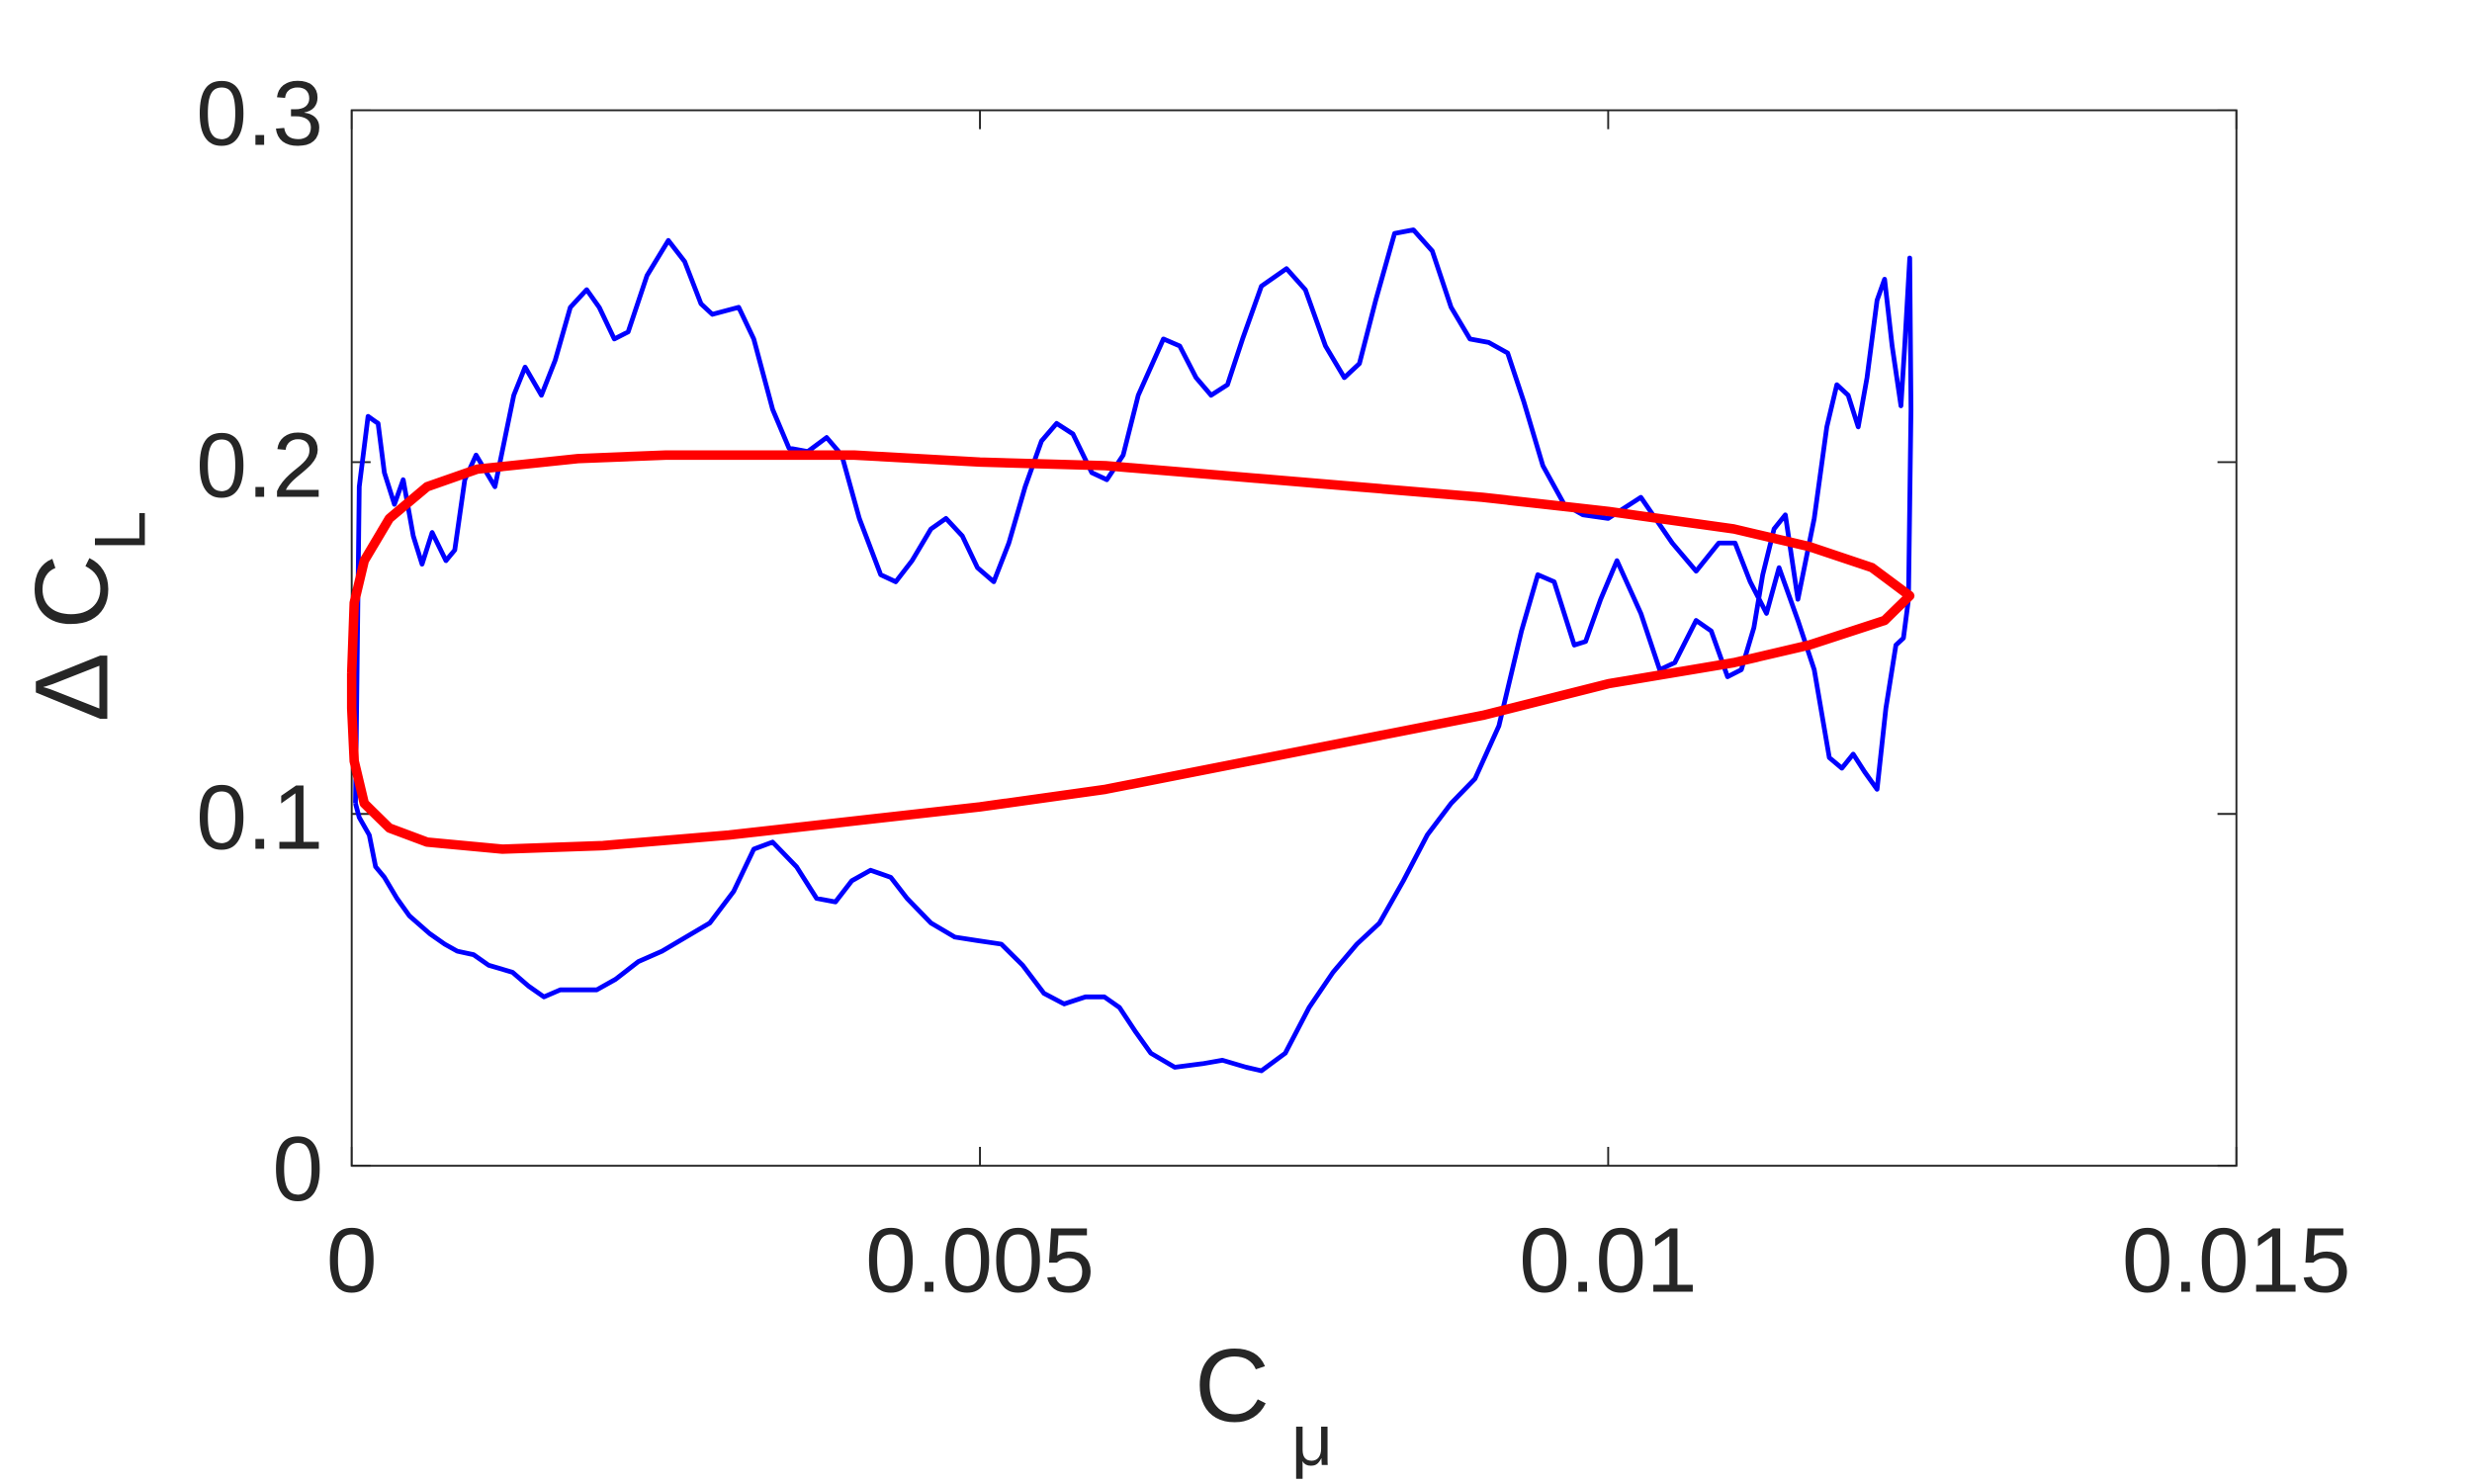 The image size is (2473, 1484). Describe the element at coordinates (1232, 1385) in the screenshot. I see `x-axis-label: C` at that location.